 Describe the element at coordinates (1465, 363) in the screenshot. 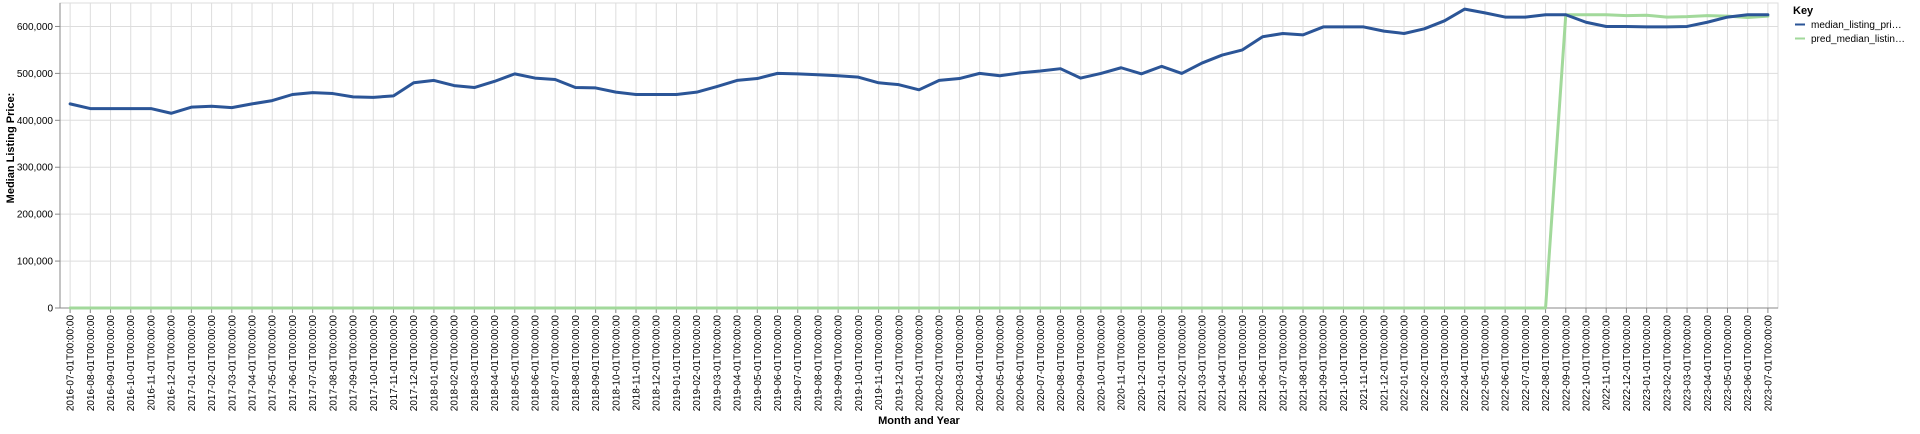

I see `x-tick-label: 2022-04-01T00:00:00` at that location.